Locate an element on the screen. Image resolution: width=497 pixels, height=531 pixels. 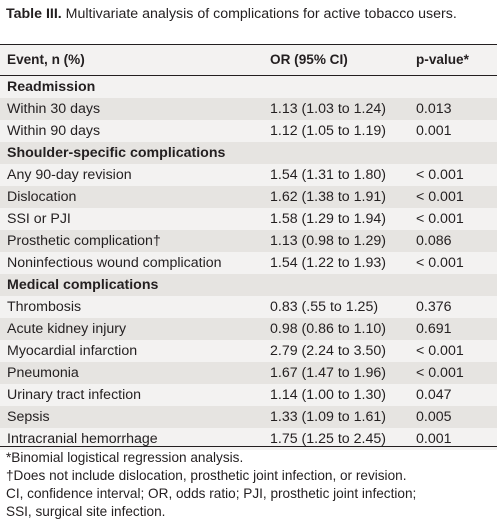
or-cell: 1.75 (1.25 to 2.45) is located at coordinates (328, 439).